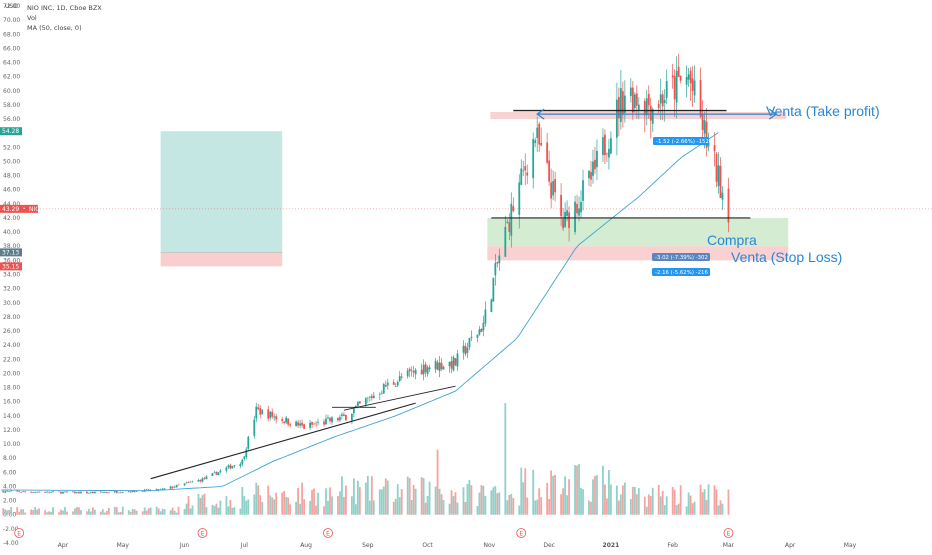  I want to click on y-tick-label: 6.00, so click(10, 472).